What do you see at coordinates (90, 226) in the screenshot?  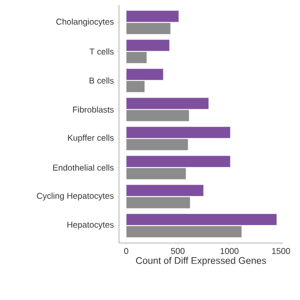 I see `y-tick-label: Hepatocytes` at bounding box center [90, 226].